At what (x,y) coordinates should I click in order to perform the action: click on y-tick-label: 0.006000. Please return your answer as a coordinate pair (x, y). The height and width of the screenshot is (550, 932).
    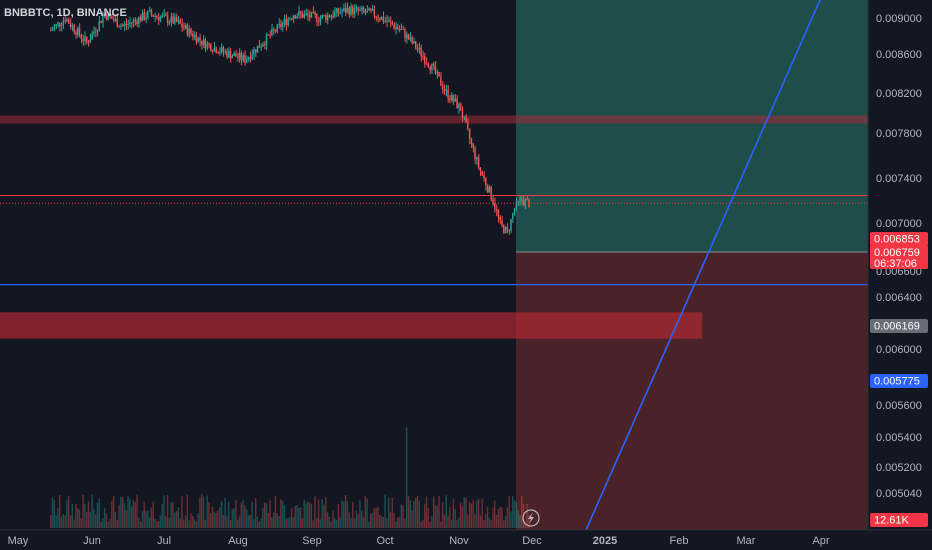
    Looking at the image, I should click on (899, 350).